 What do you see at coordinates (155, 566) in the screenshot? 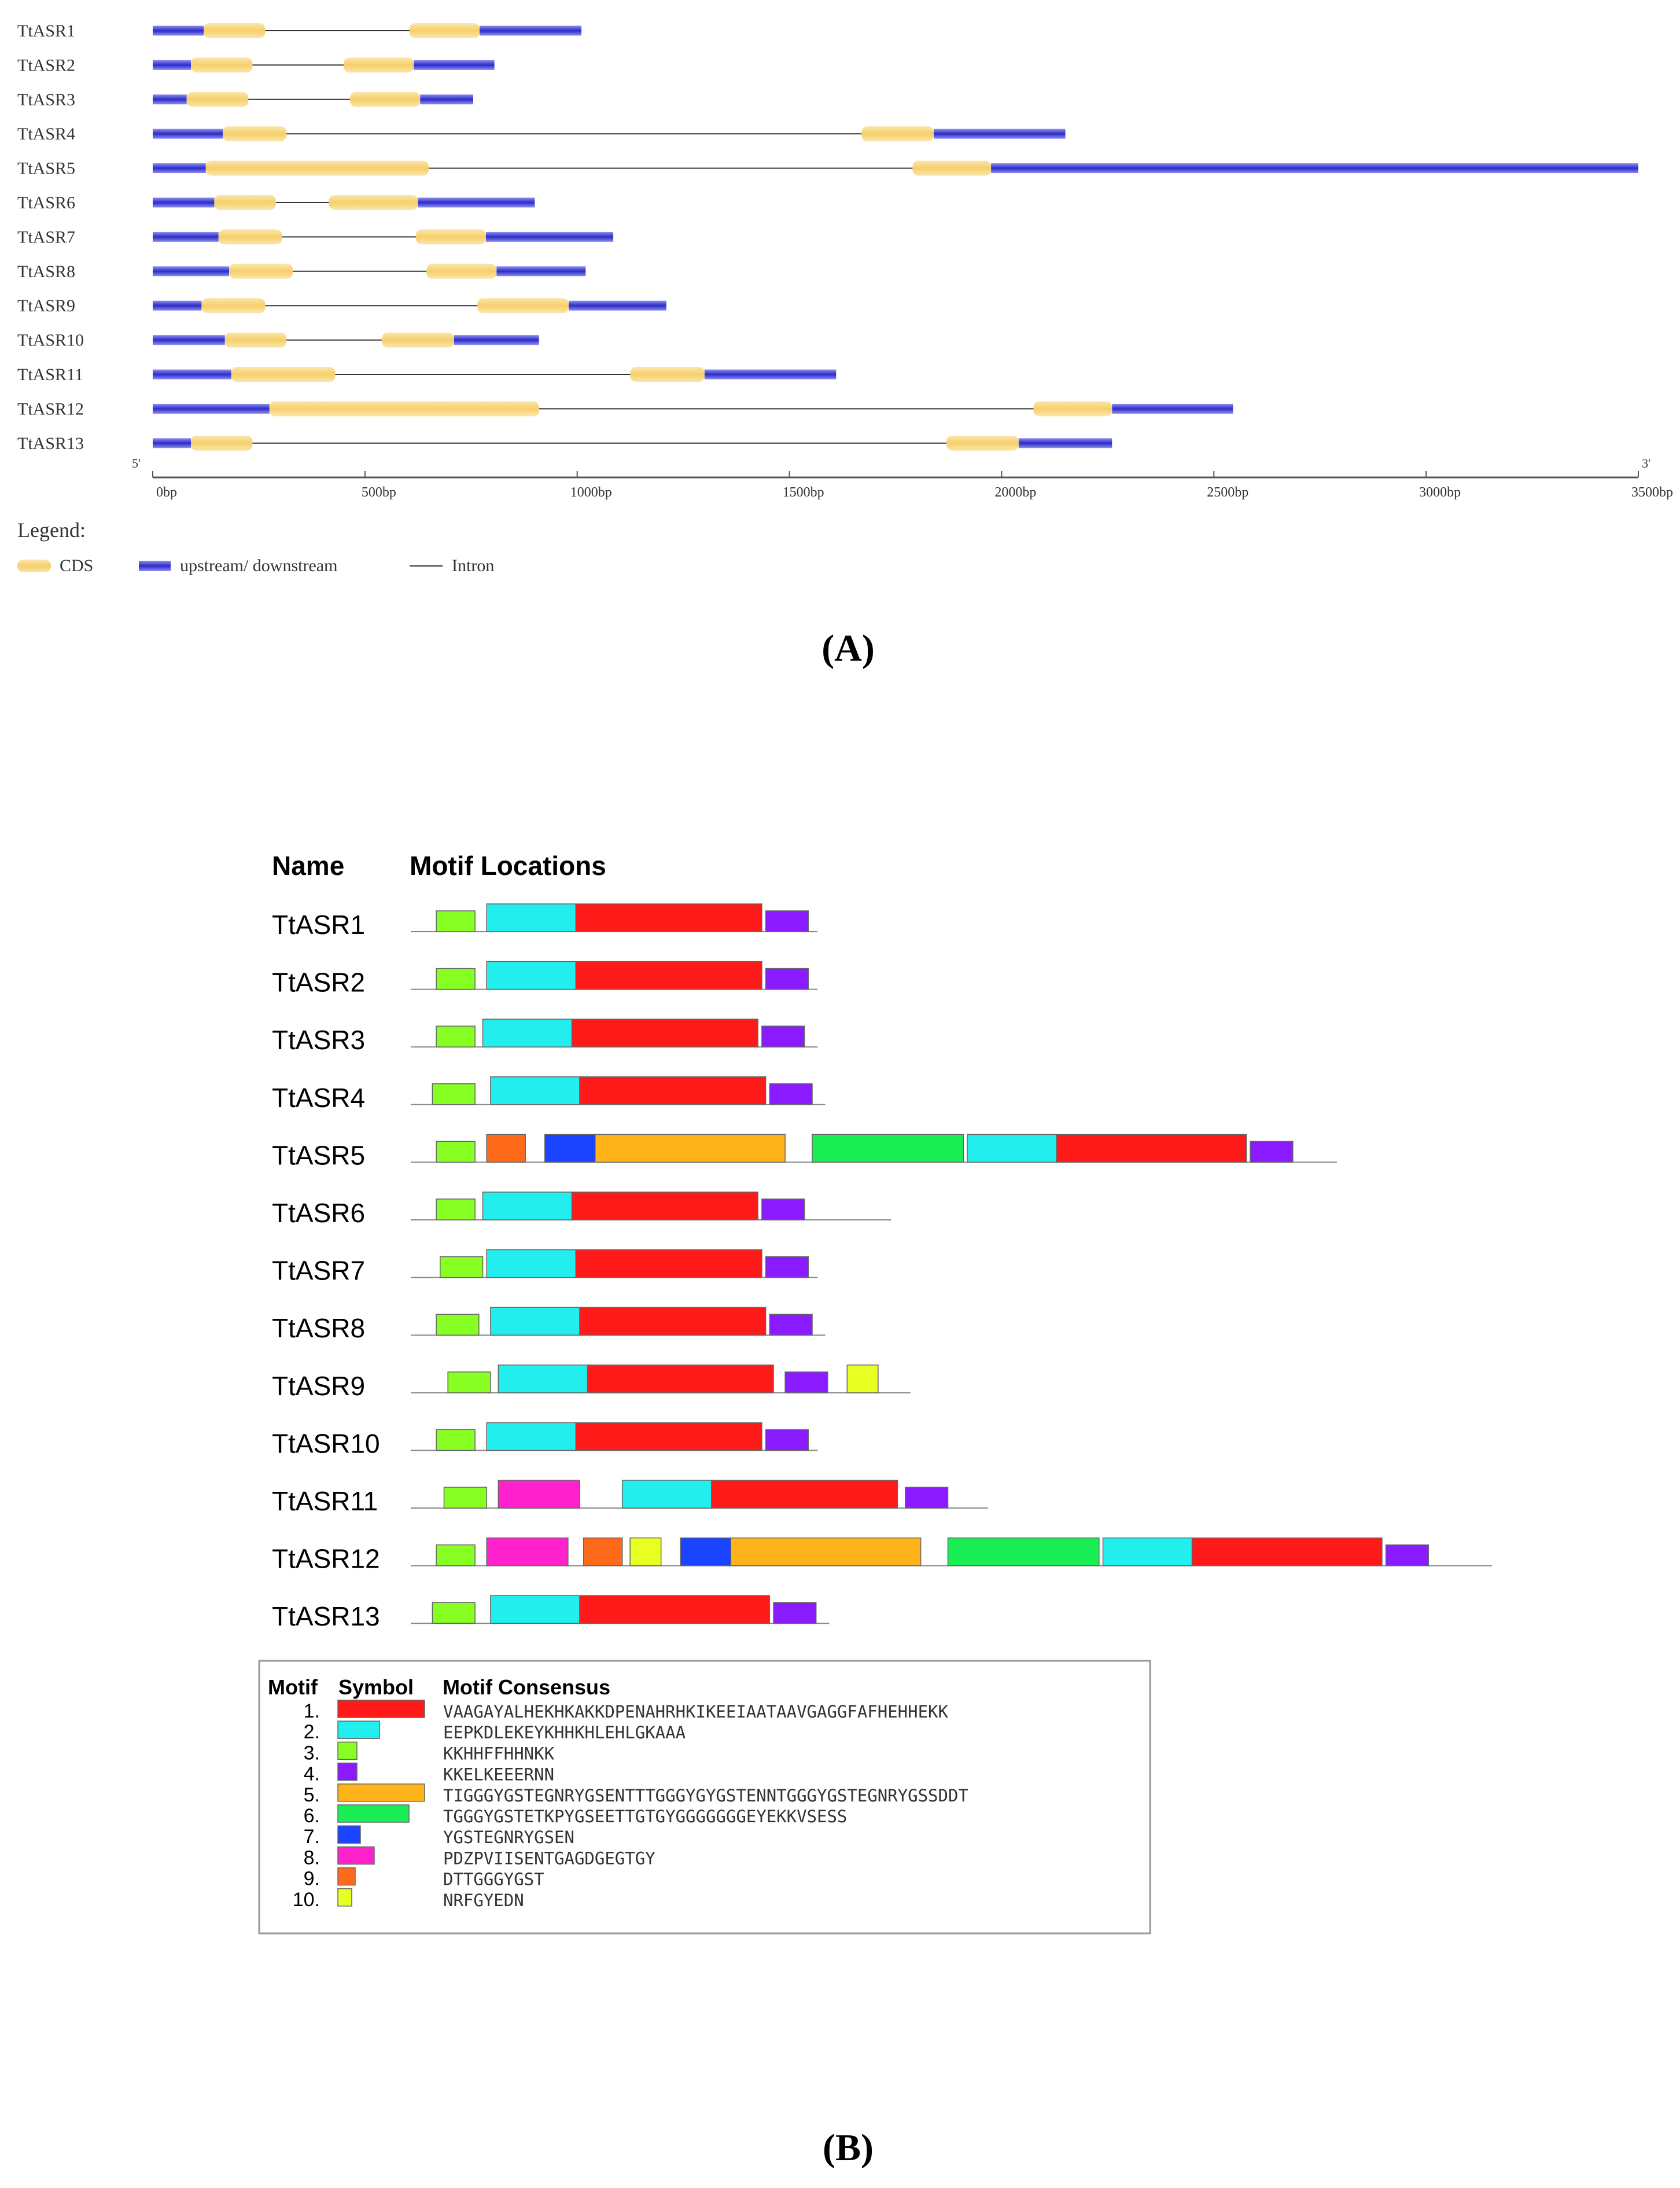
I see `legend-utr-swatch` at bounding box center [155, 566].